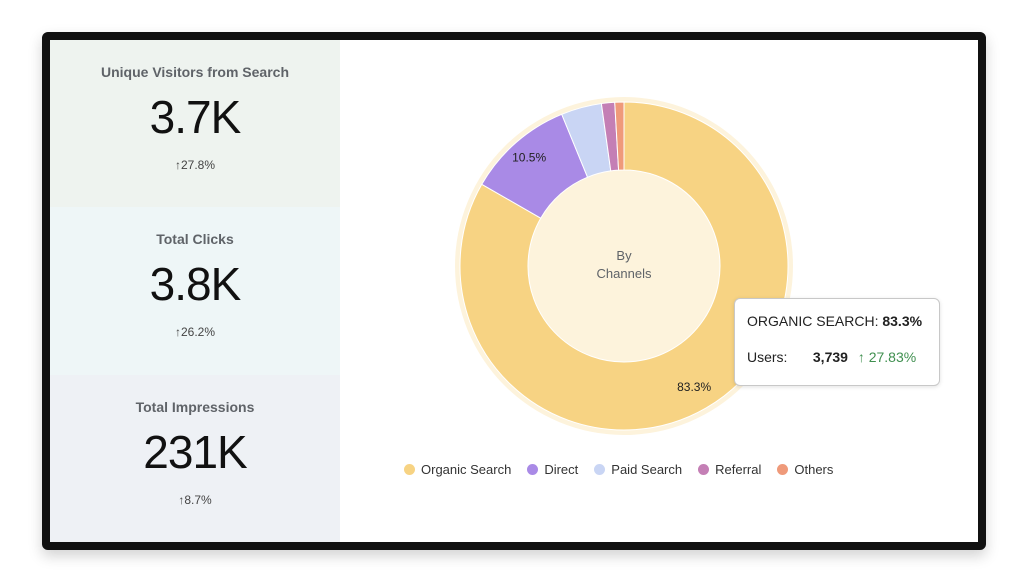 This screenshot has height=576, width=1024. What do you see at coordinates (624, 273) in the screenshot?
I see `center-label-line-2: Channels` at bounding box center [624, 273].